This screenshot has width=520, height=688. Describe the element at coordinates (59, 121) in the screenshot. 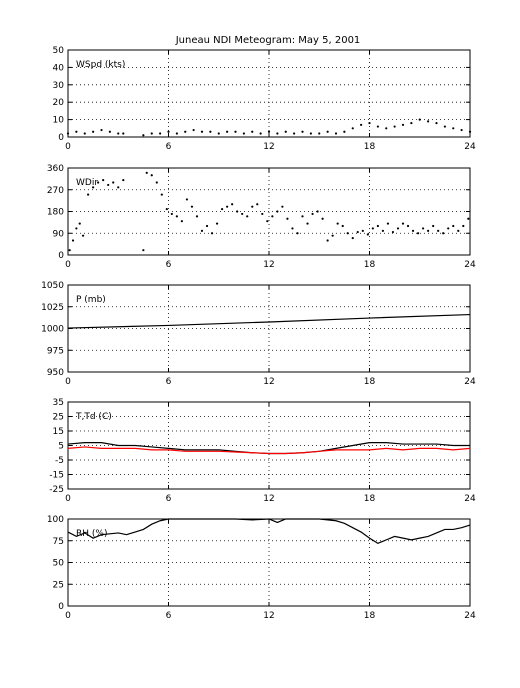

I see `y-tick-label: 10` at that location.